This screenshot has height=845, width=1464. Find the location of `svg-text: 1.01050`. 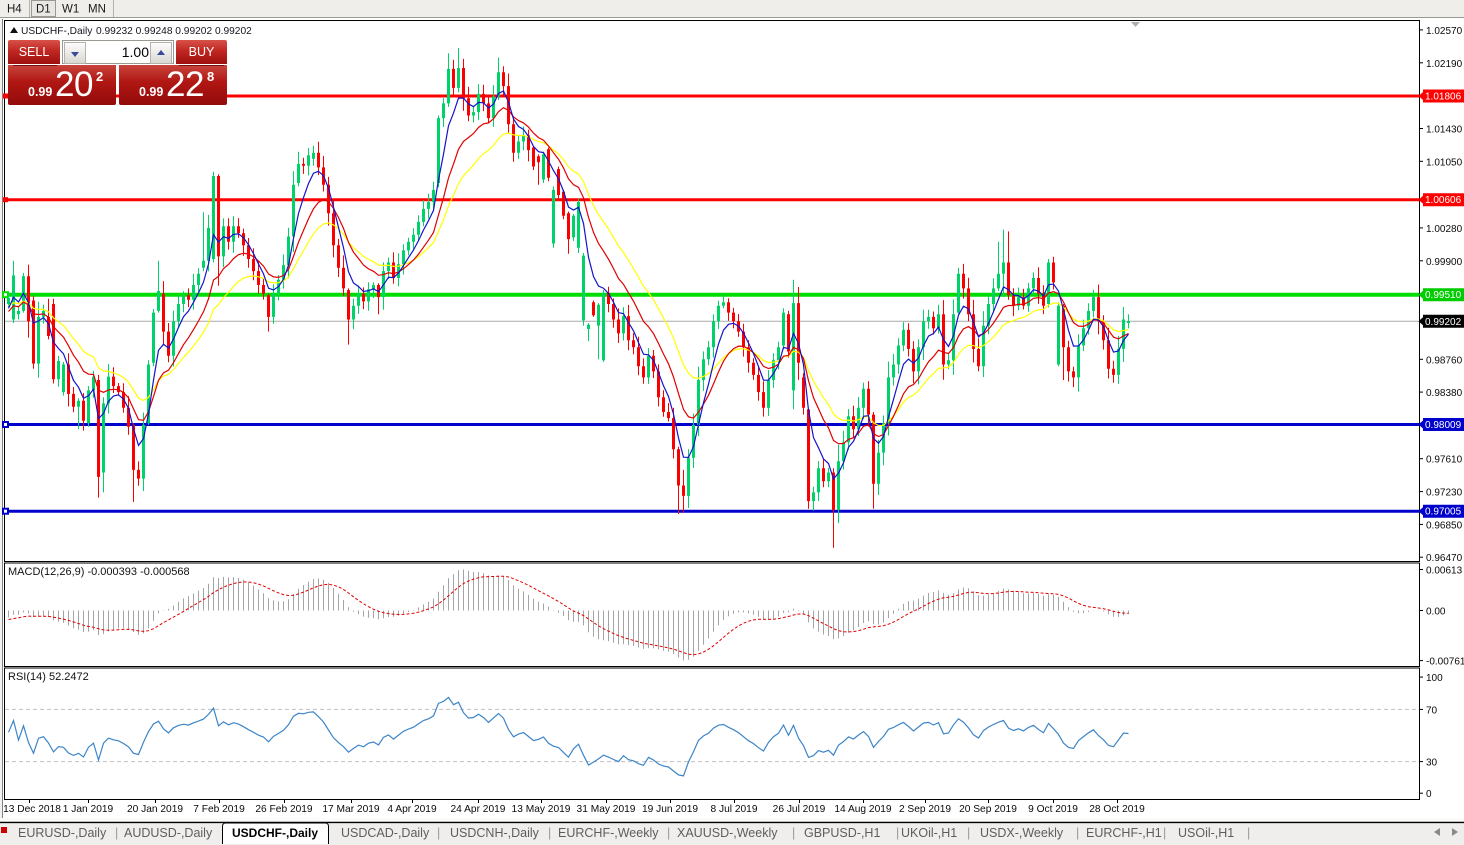

svg-text: 1.01050 is located at coordinates (1444, 162).